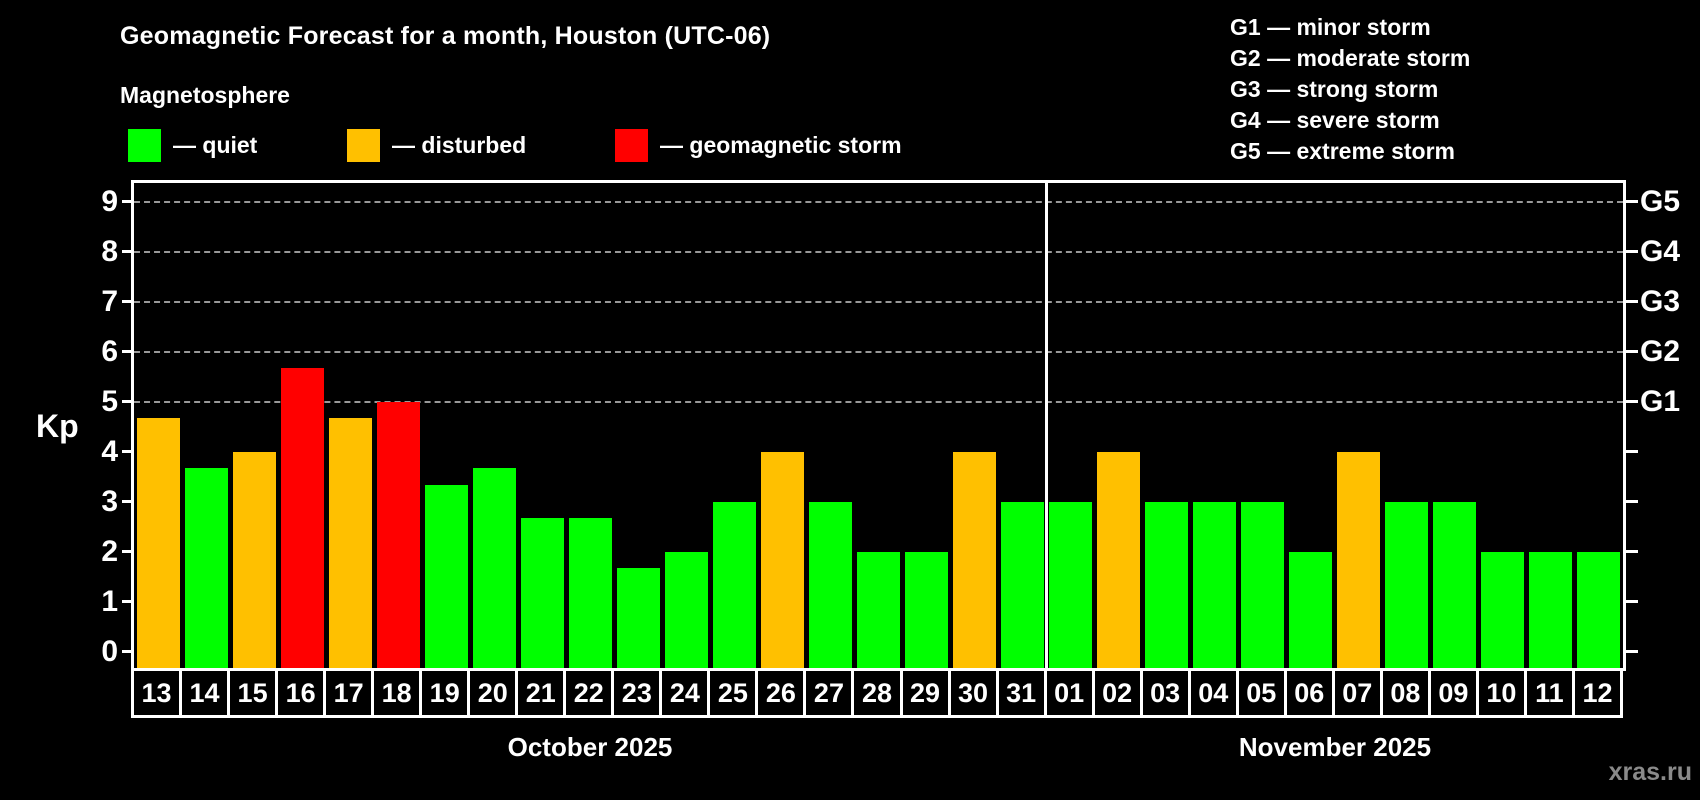 The width and height of the screenshot is (1700, 800). I want to click on day-label-19: 19, so click(445, 693).